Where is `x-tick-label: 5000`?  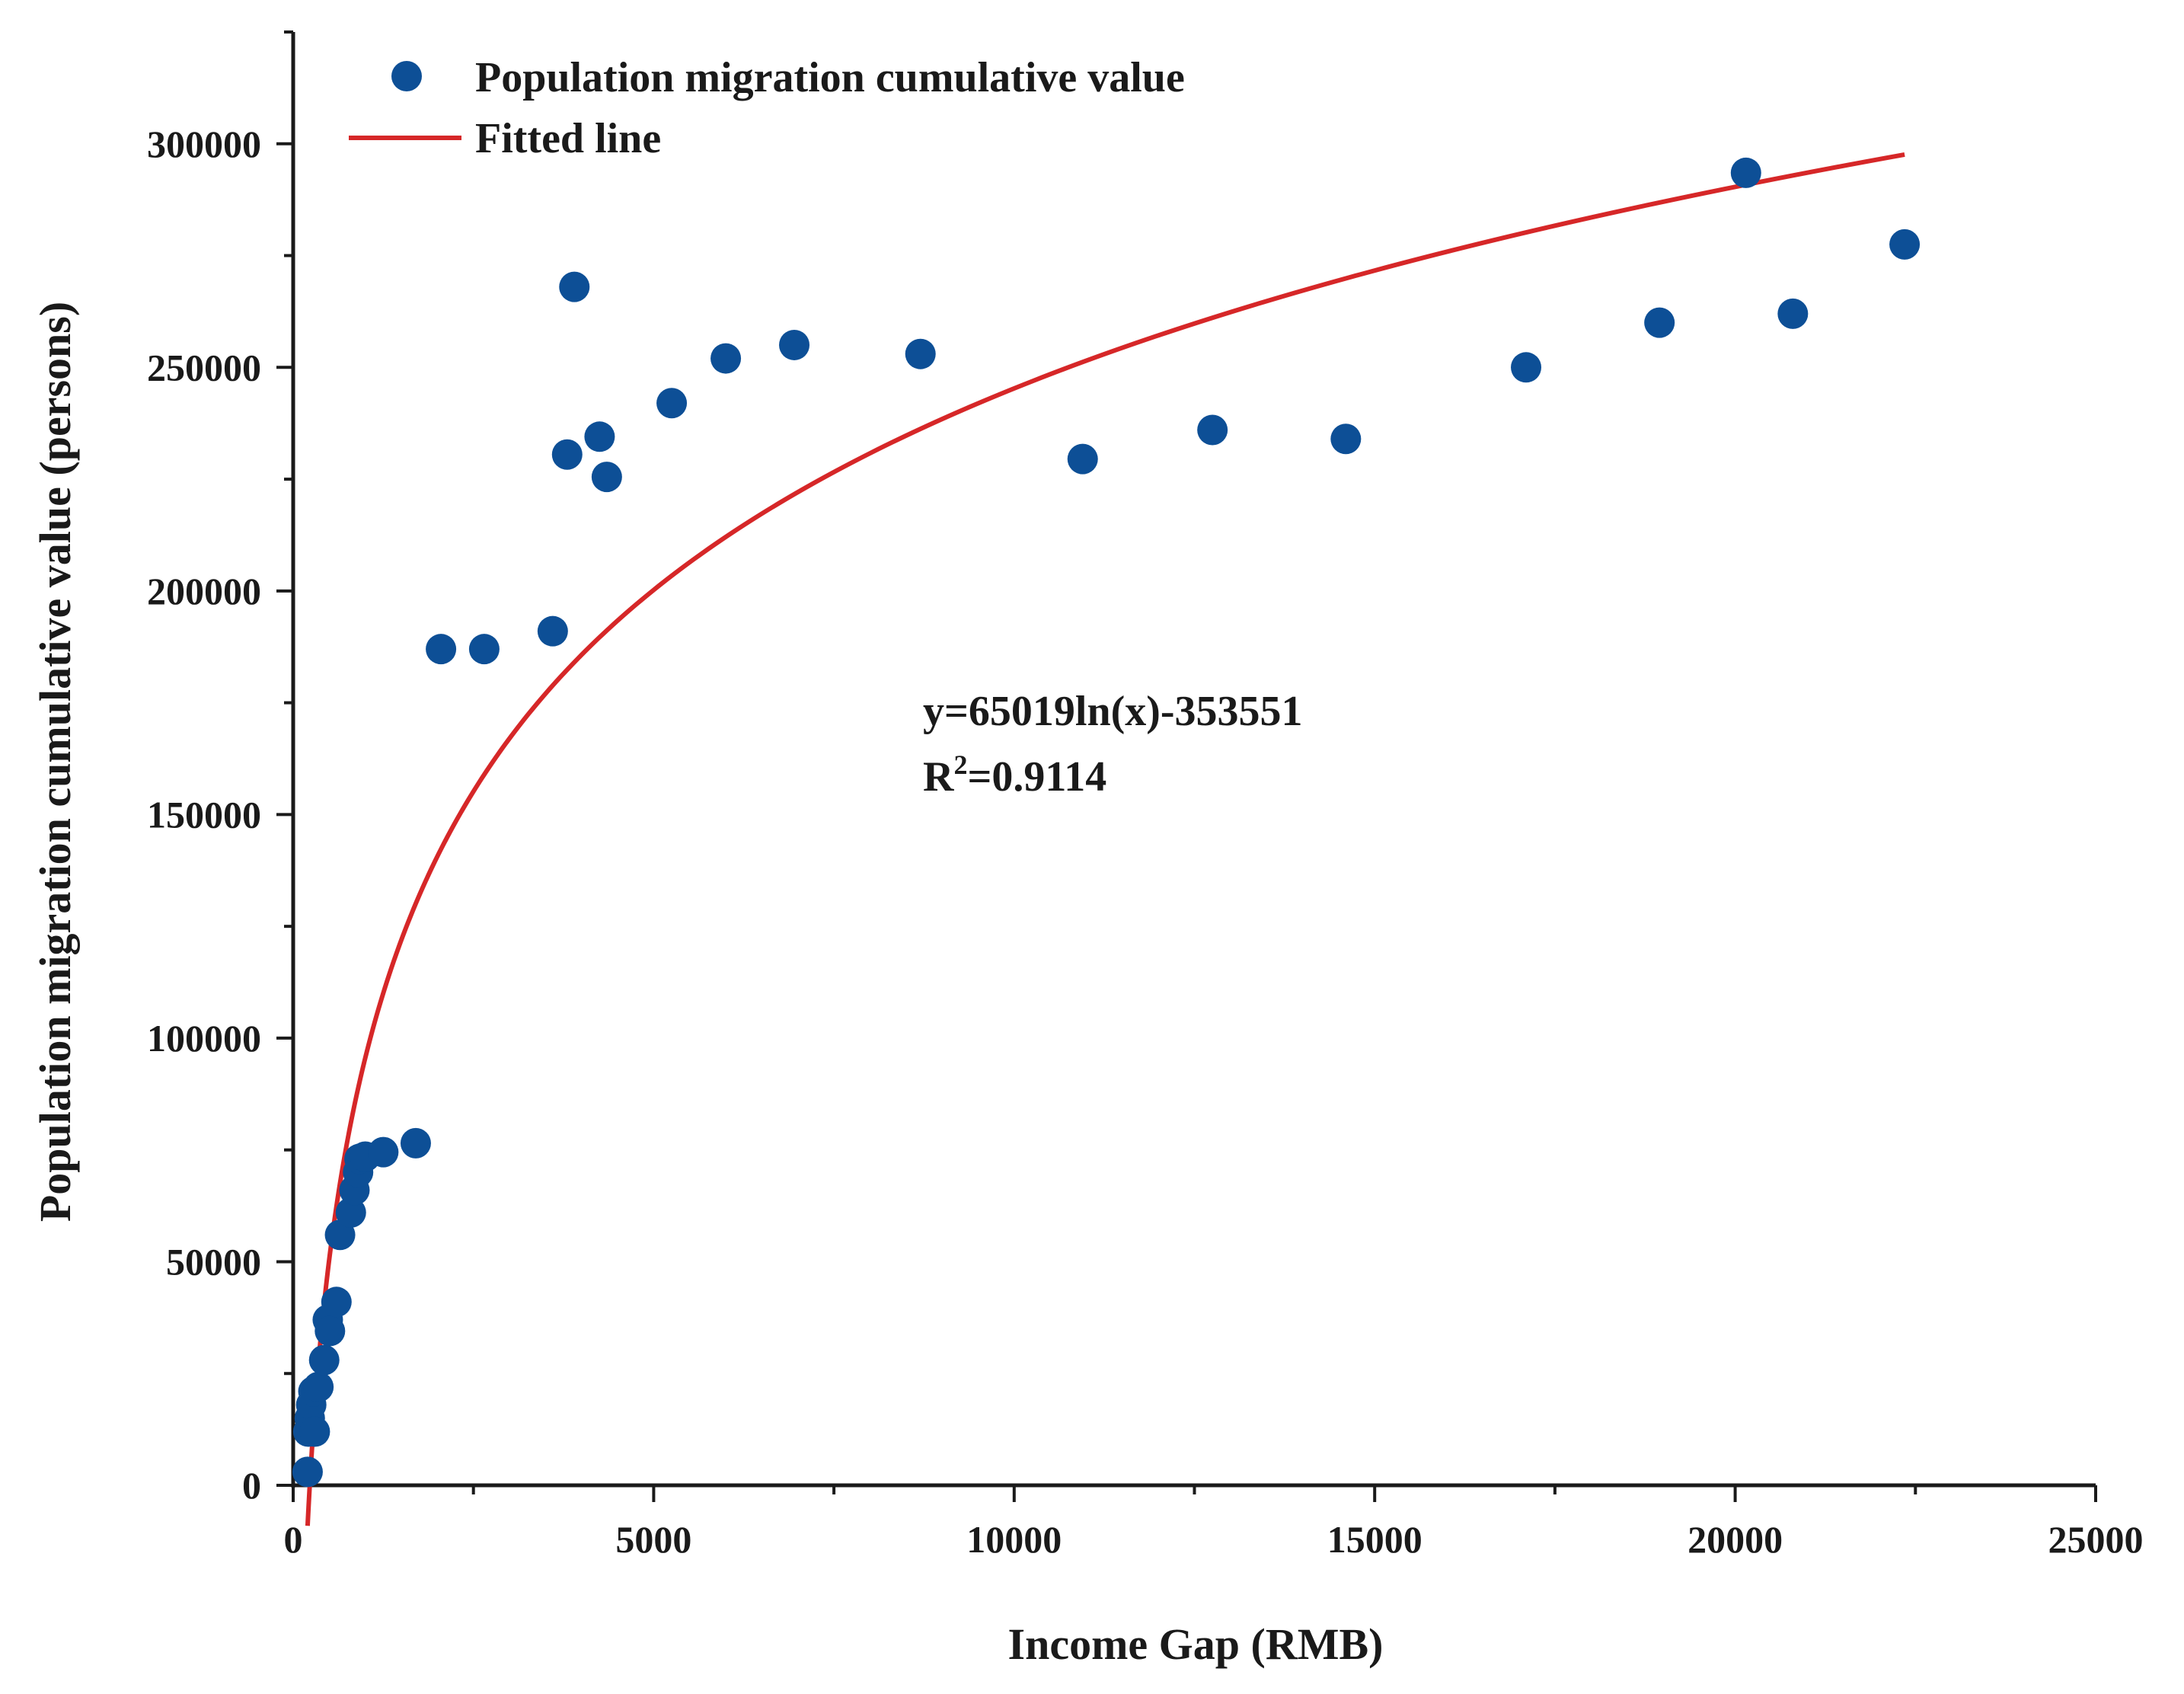 x-tick-label: 5000 is located at coordinates (653, 1540).